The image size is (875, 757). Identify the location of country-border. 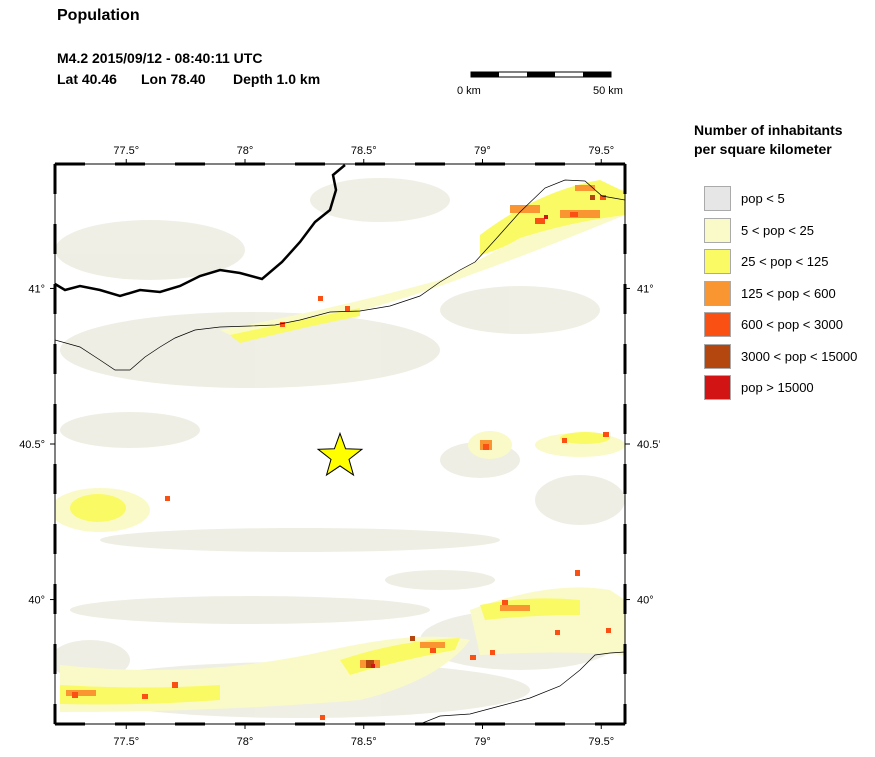
(200, 231).